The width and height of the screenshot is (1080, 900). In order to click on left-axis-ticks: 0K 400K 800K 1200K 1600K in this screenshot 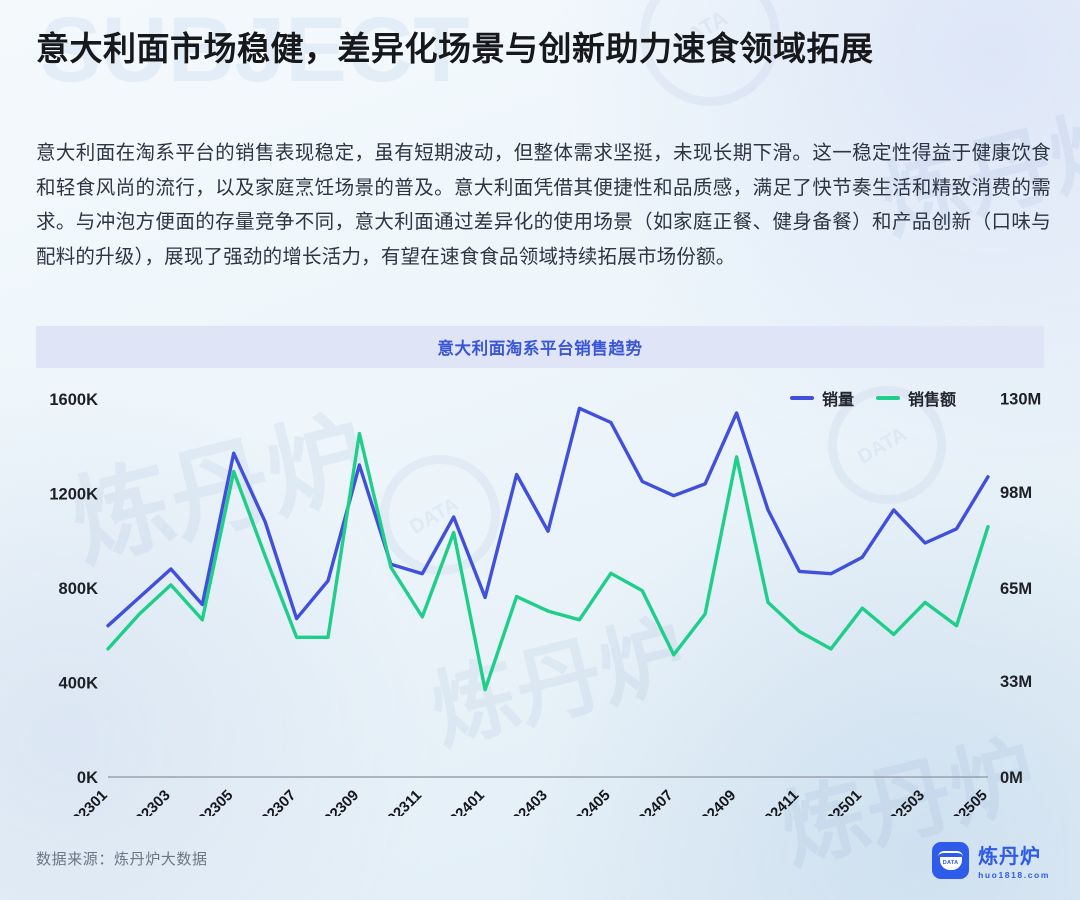, I will do `click(73, 589)`.